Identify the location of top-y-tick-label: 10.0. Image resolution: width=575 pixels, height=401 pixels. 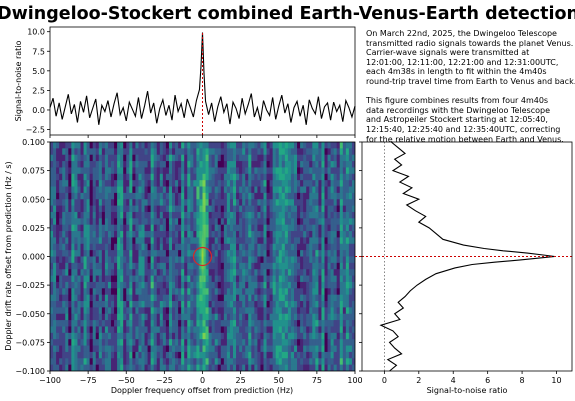
(36, 32).